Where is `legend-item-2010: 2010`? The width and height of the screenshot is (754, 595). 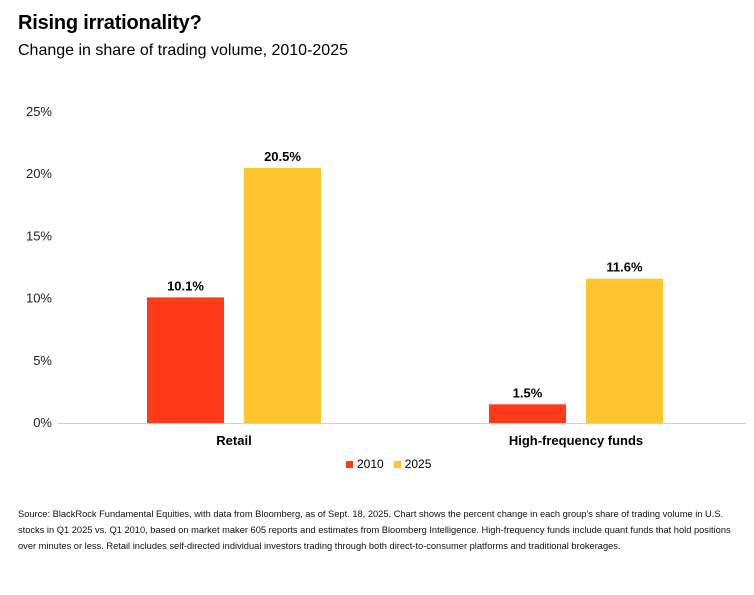 legend-item-2010: 2010 is located at coordinates (365, 464).